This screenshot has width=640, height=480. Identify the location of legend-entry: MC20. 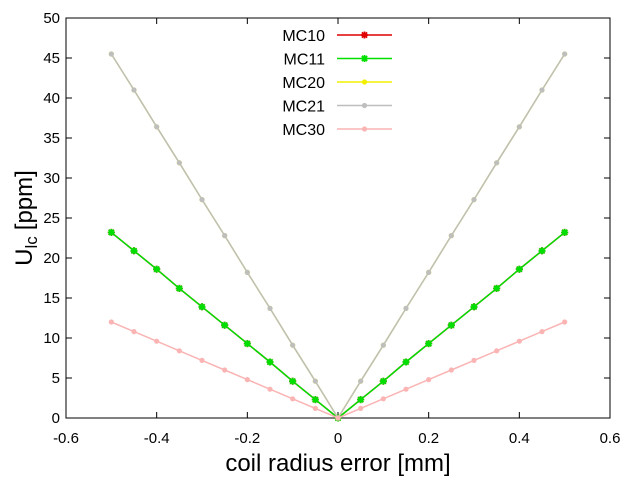
(337, 83).